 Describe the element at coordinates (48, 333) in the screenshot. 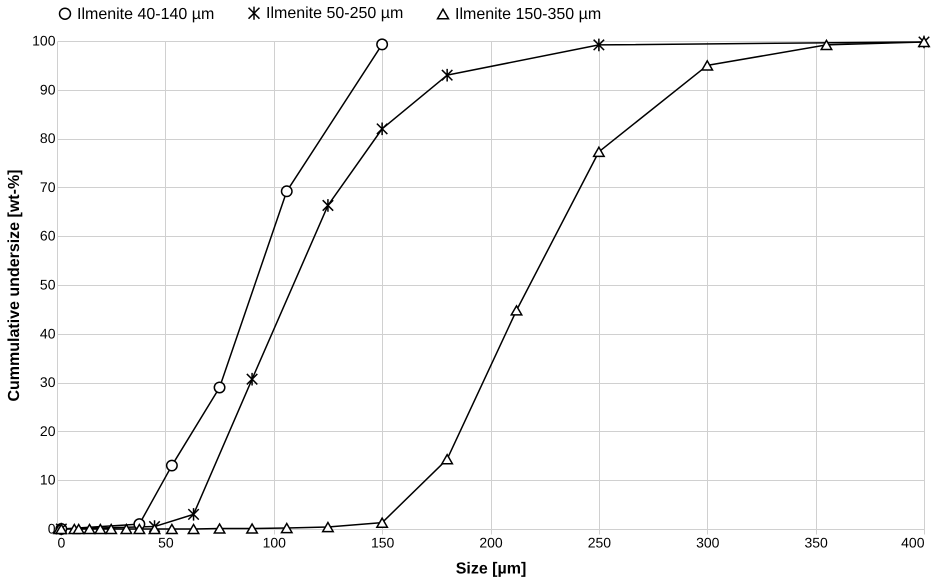

I see `y-tick-label: 40` at that location.